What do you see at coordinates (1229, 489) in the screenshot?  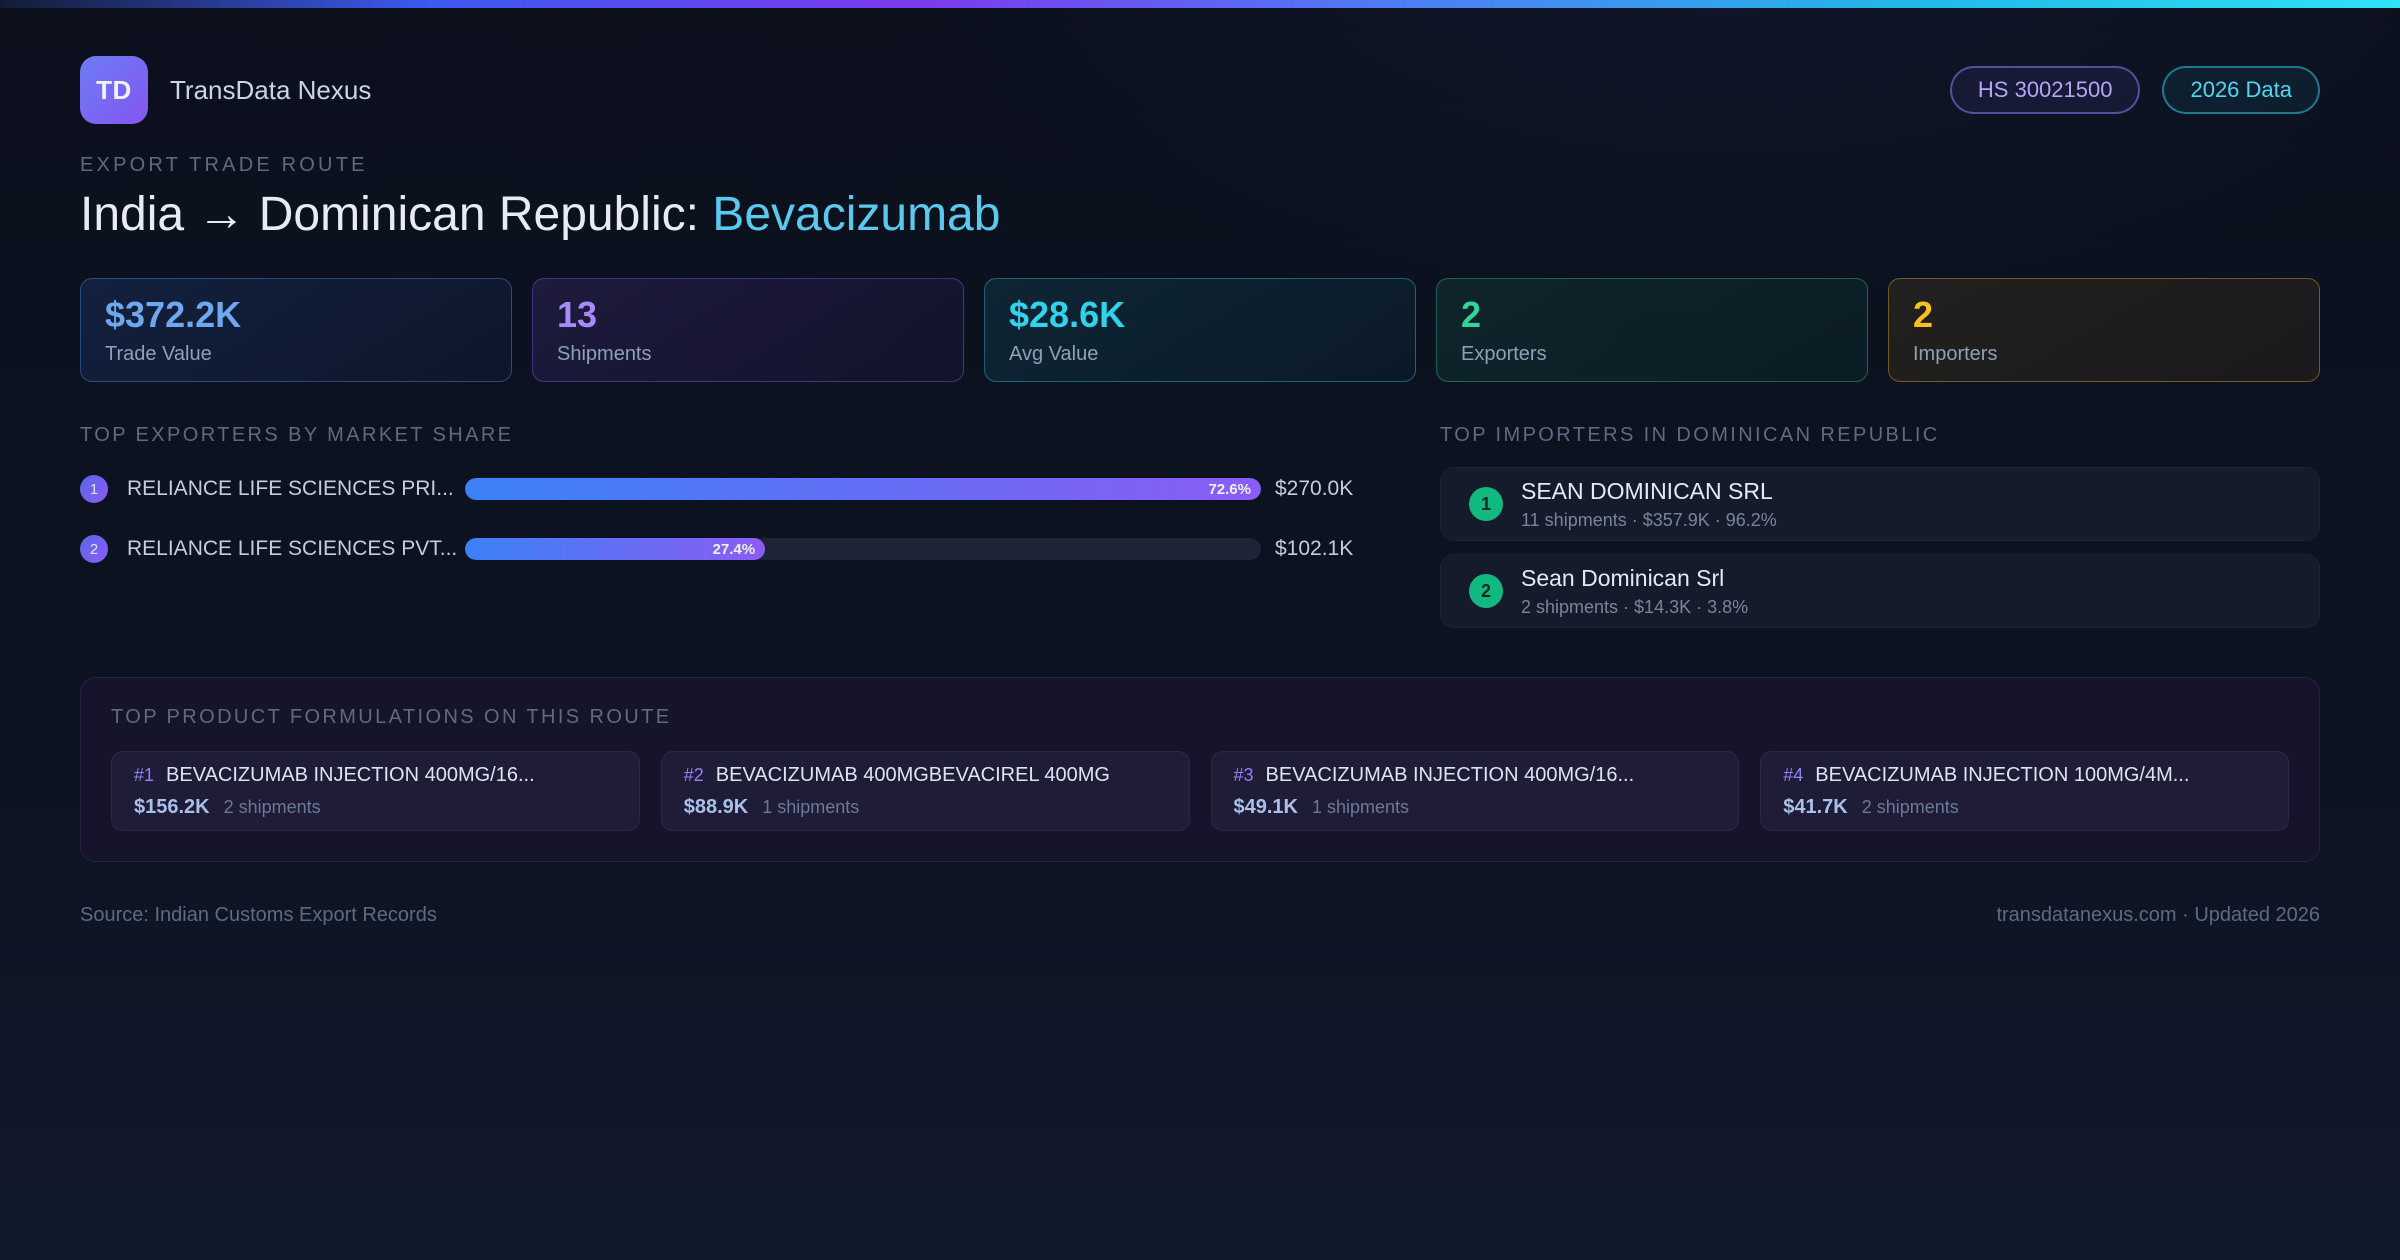 I see `market-share-percent: 72.6%` at bounding box center [1229, 489].